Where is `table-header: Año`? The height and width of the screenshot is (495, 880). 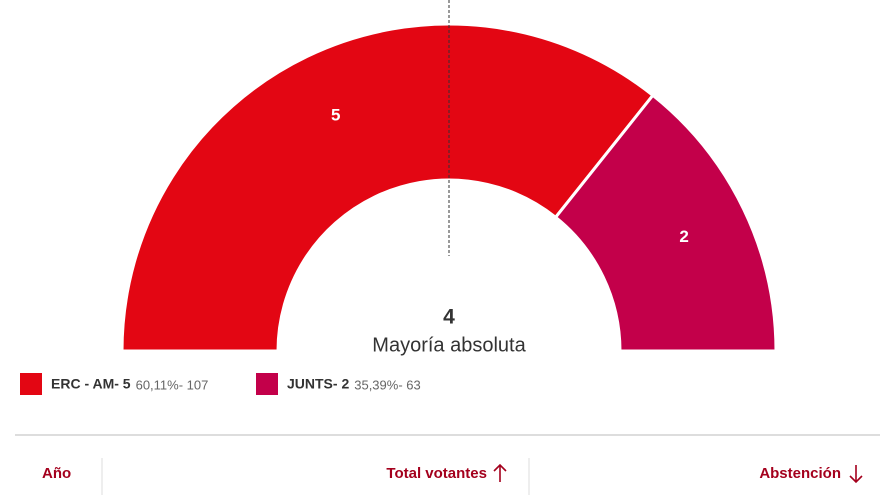
table-header: Año is located at coordinates (56, 473).